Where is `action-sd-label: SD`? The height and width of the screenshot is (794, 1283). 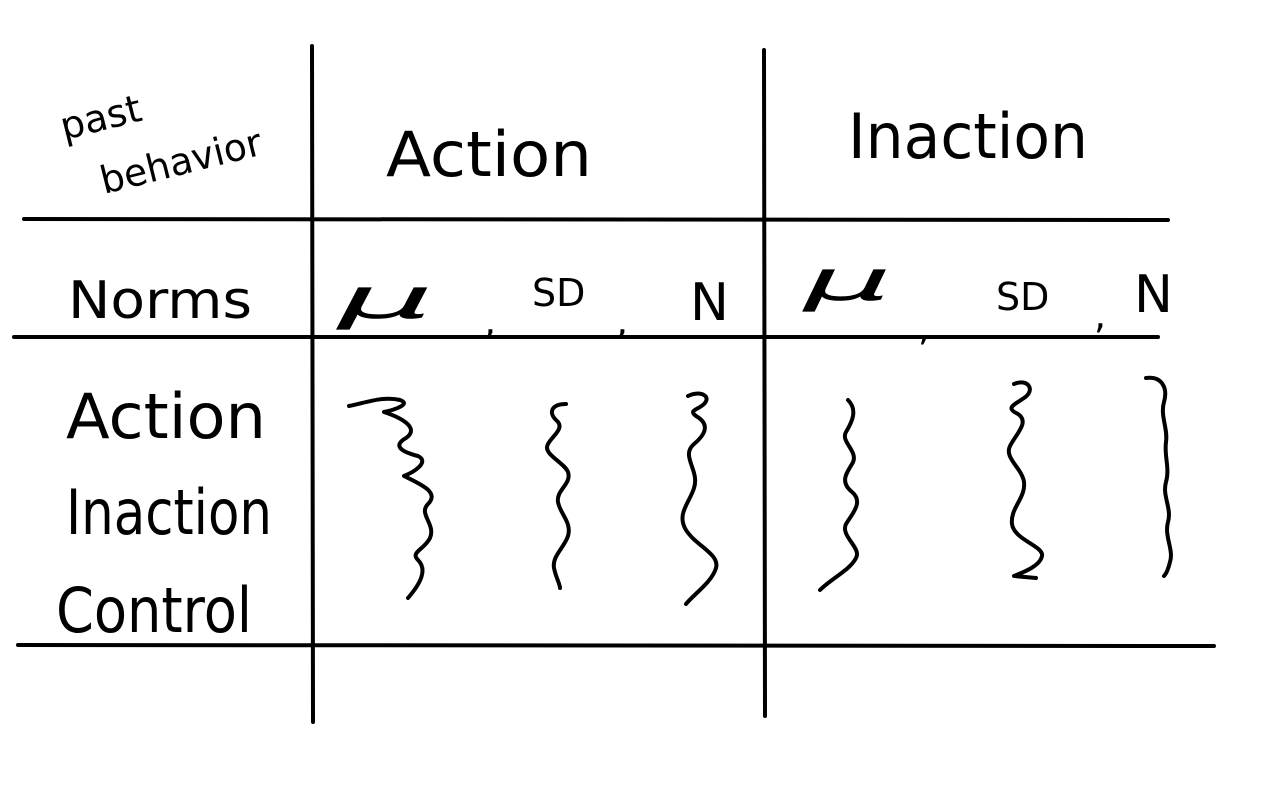 action-sd-label: SD is located at coordinates (558, 293).